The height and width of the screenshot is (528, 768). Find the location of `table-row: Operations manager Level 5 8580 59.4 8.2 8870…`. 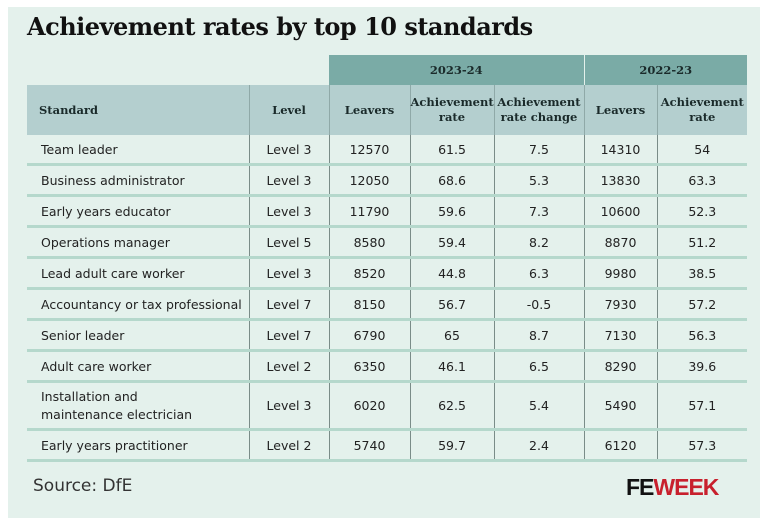

table-row: Operations manager Level 5 8580 59.4 8.2 8870… is located at coordinates (387, 242).